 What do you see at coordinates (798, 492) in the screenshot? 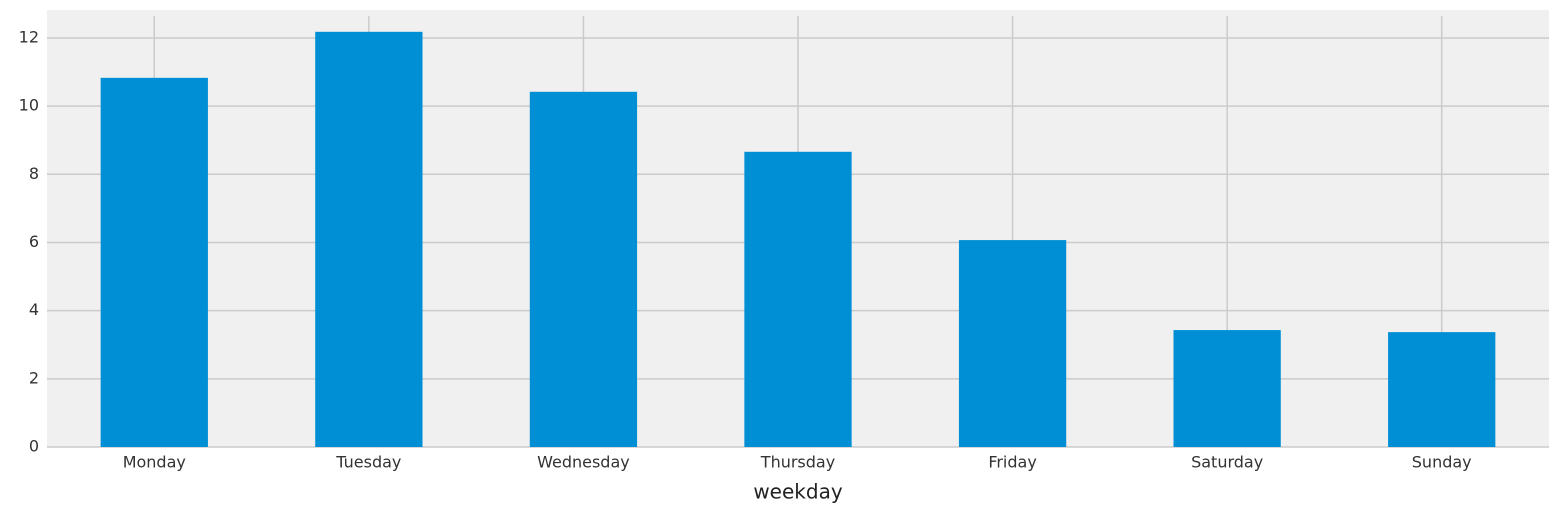
I see `x-axis-label: weekday` at bounding box center [798, 492].